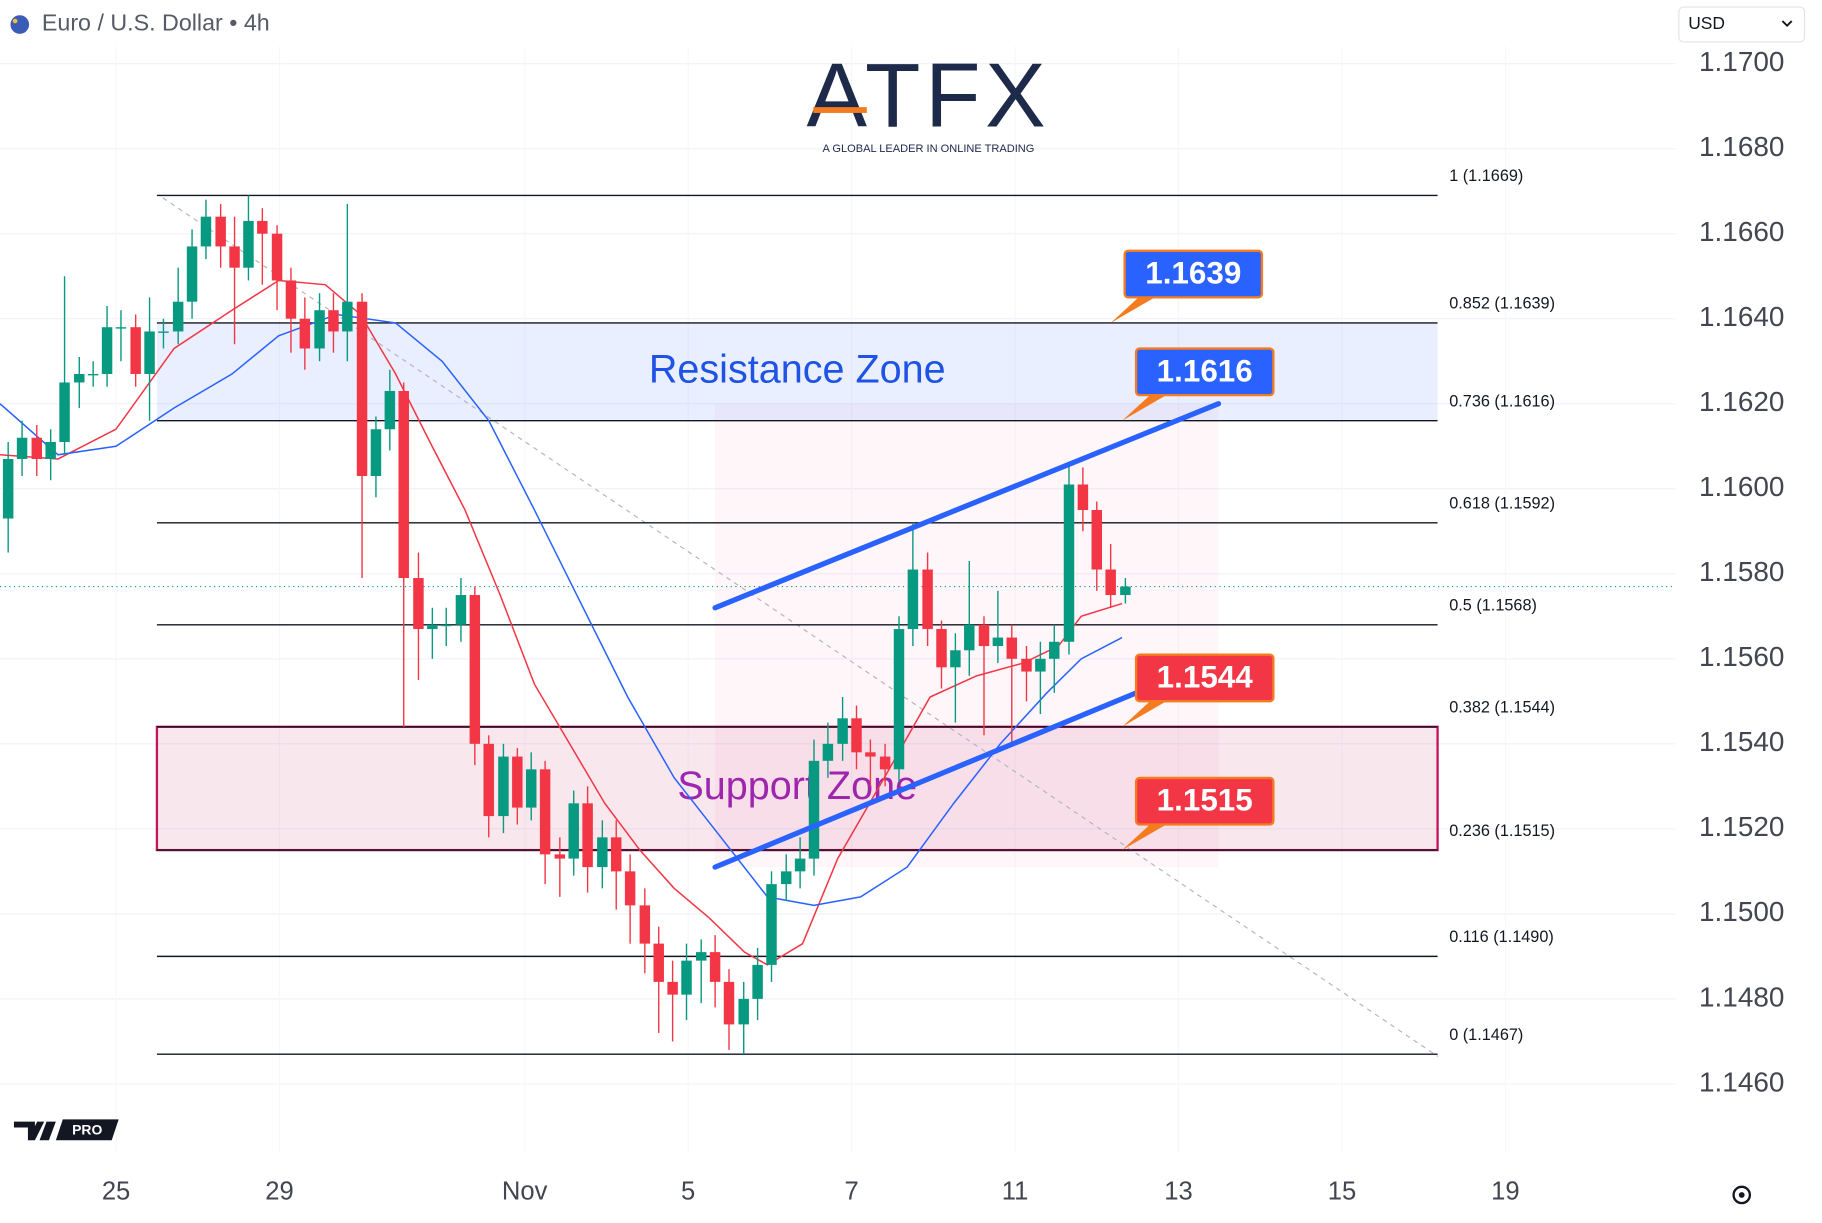 The width and height of the screenshot is (1822, 1223). Describe the element at coordinates (279, 1191) in the screenshot. I see `x-tick-label: 29` at that location.